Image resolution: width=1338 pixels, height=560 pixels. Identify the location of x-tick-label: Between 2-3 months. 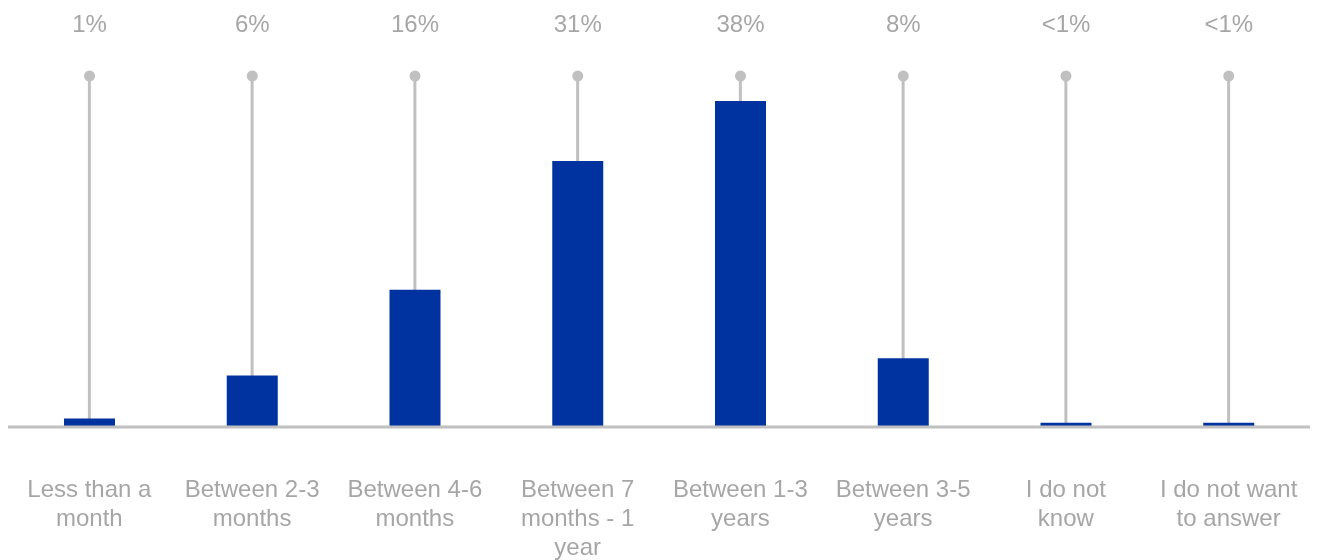
(252, 503).